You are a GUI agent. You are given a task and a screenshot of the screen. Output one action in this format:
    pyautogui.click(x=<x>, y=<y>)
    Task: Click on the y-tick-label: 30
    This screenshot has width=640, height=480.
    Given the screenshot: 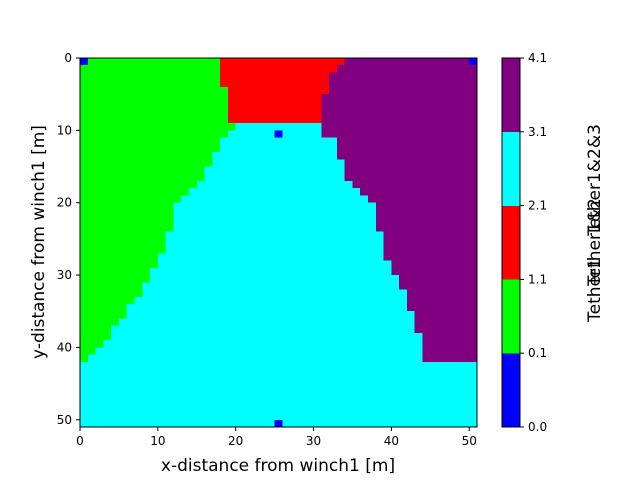 What is the action you would take?
    pyautogui.click(x=64, y=275)
    